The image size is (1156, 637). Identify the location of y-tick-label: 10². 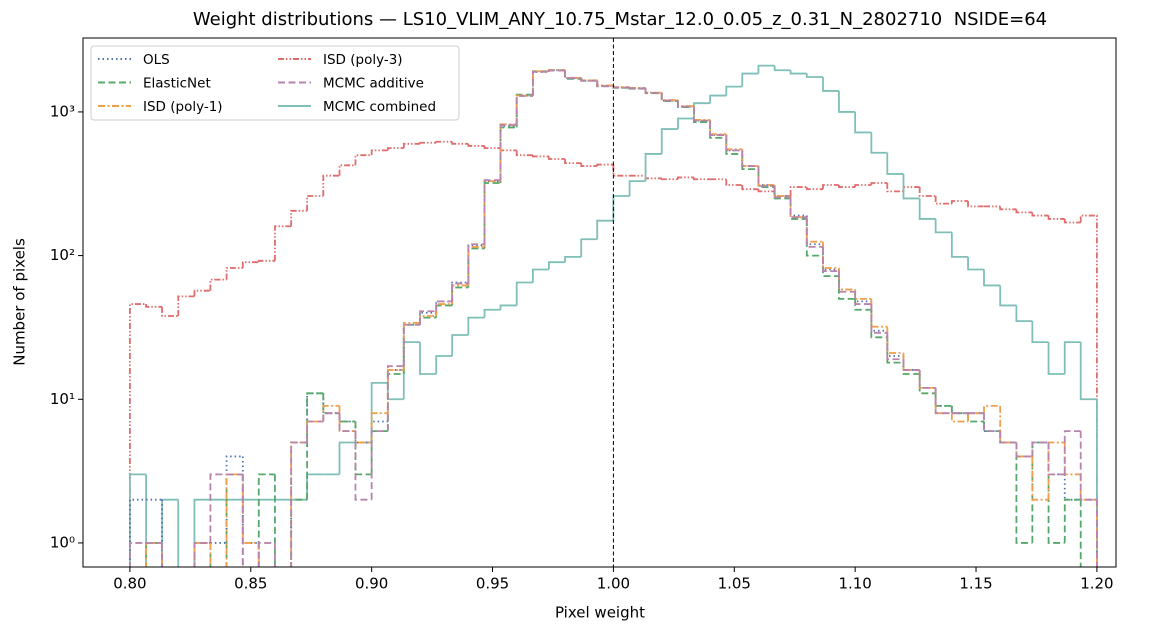
(62, 255).